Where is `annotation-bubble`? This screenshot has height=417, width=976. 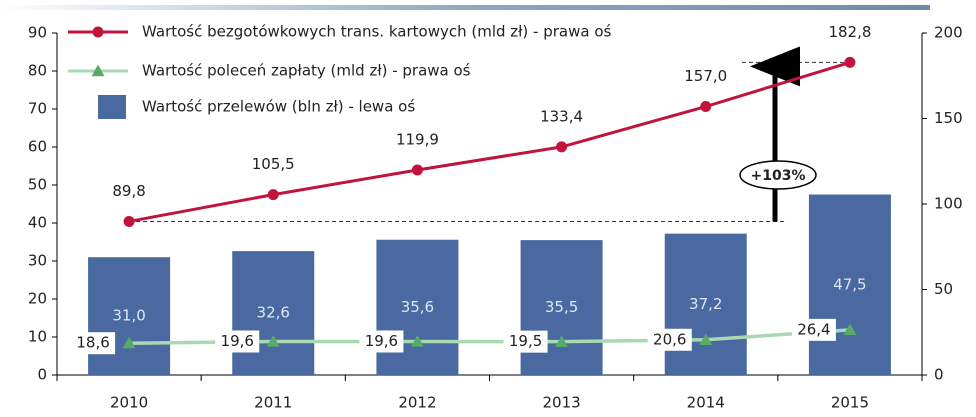
annotation-bubble is located at coordinates (778, 175).